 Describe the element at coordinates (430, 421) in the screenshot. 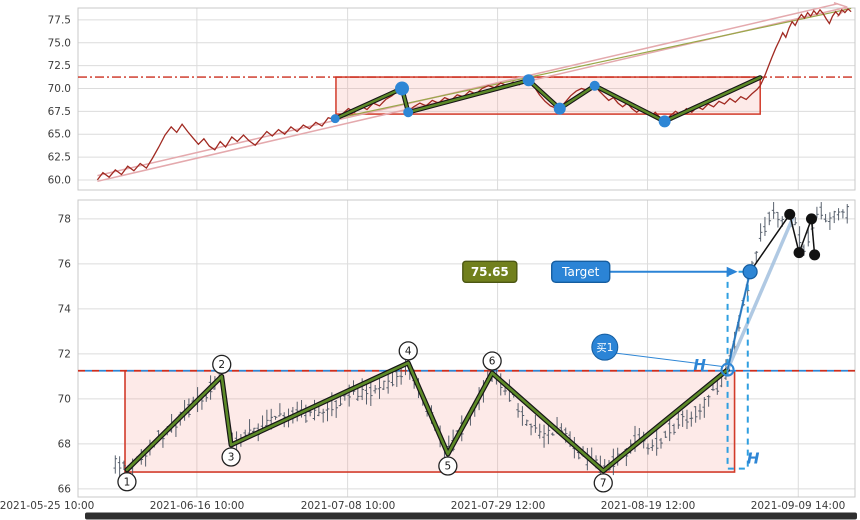

I see `range-box` at that location.